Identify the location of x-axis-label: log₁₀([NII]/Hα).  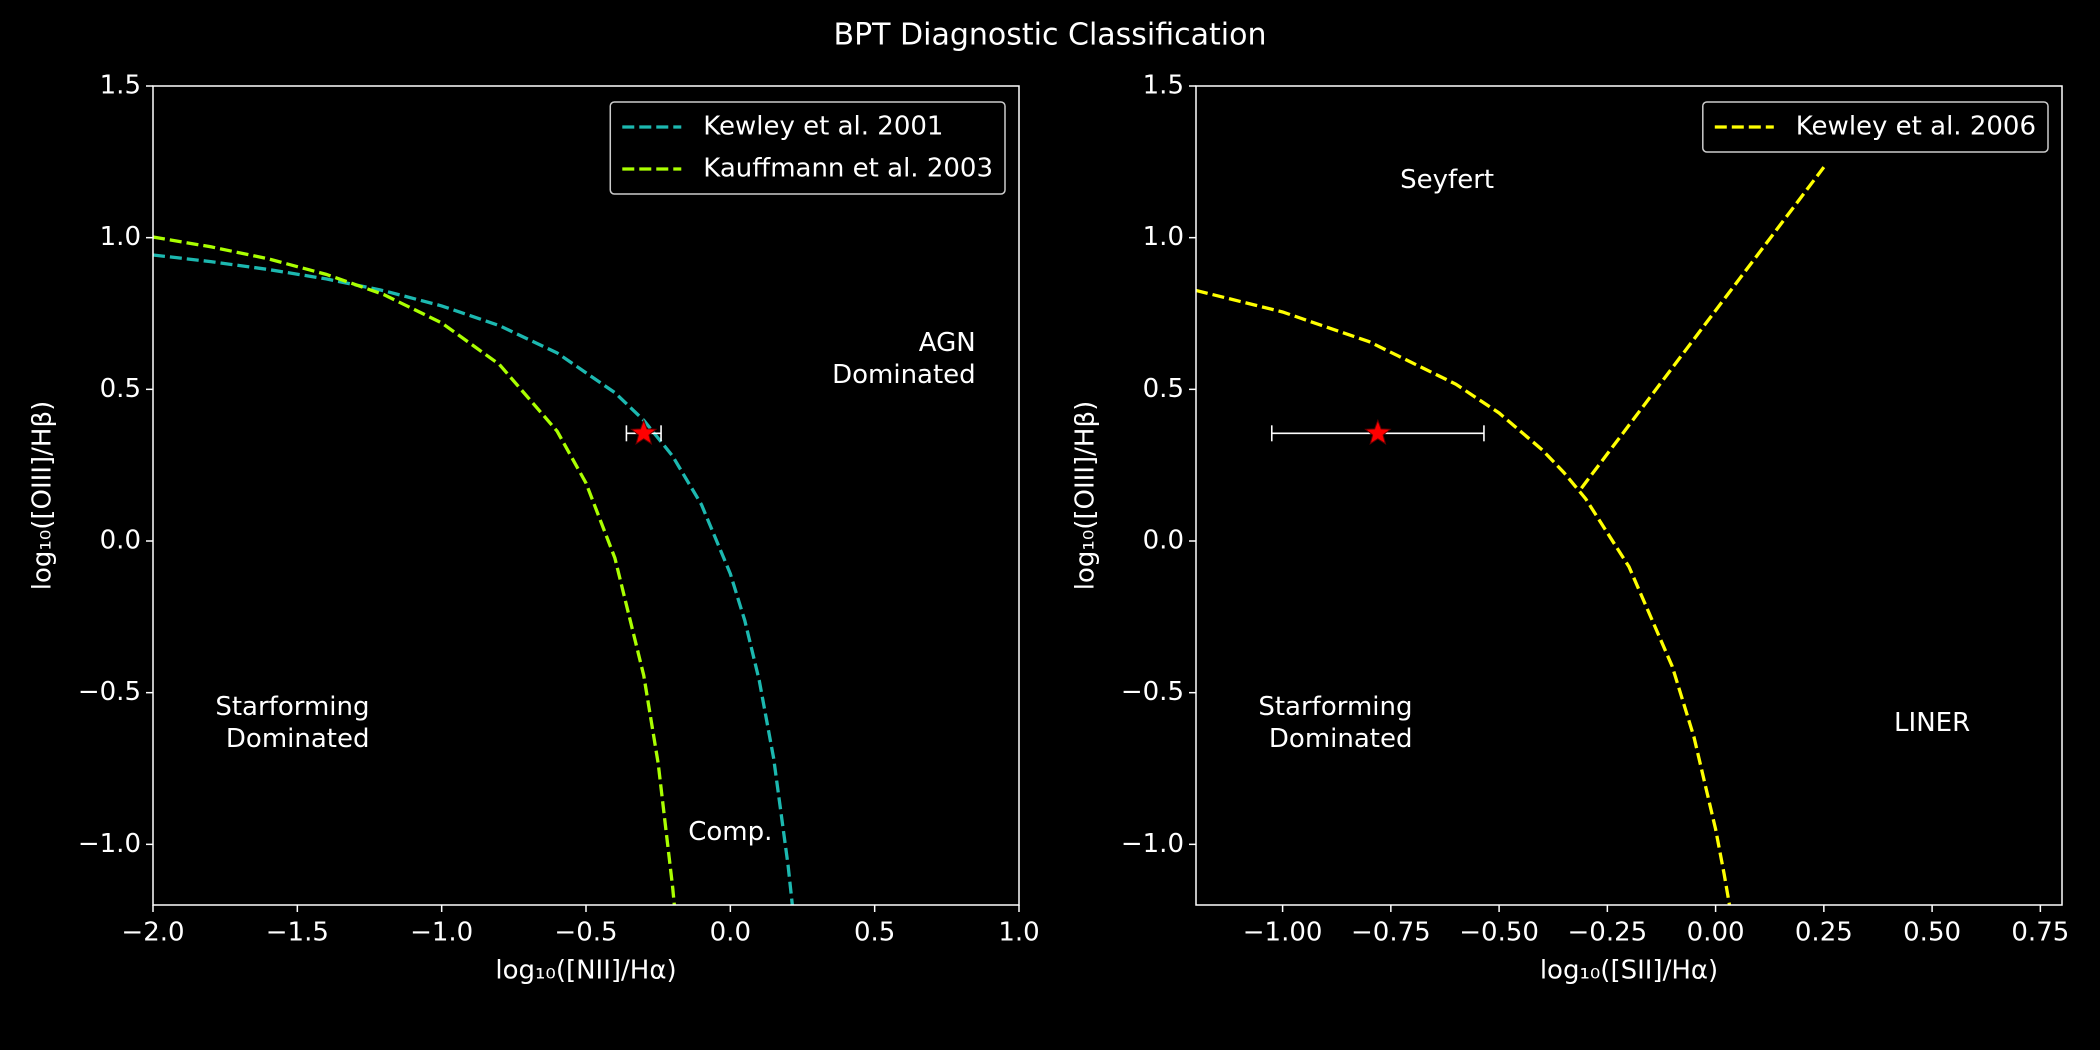
(585, 971).